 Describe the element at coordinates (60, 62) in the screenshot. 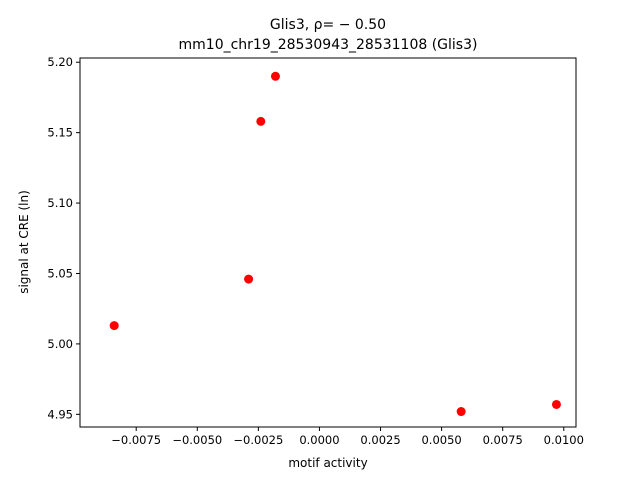

I see `y-tick-label: 5.20` at that location.